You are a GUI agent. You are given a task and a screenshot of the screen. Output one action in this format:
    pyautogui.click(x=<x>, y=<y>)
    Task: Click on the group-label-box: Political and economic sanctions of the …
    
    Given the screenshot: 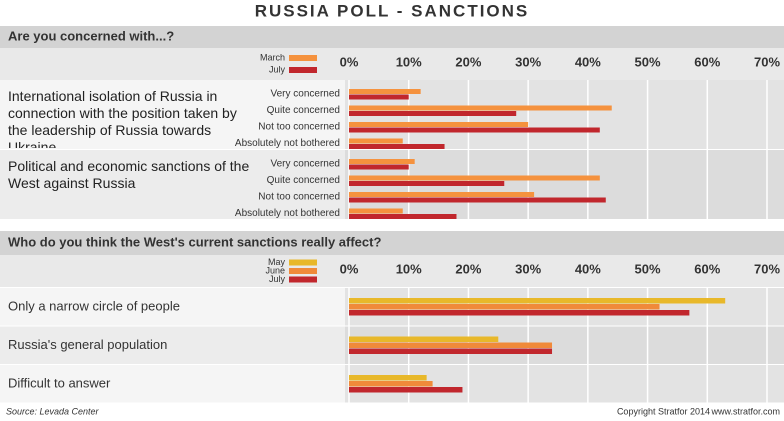 What is the action you would take?
    pyautogui.click(x=129, y=174)
    